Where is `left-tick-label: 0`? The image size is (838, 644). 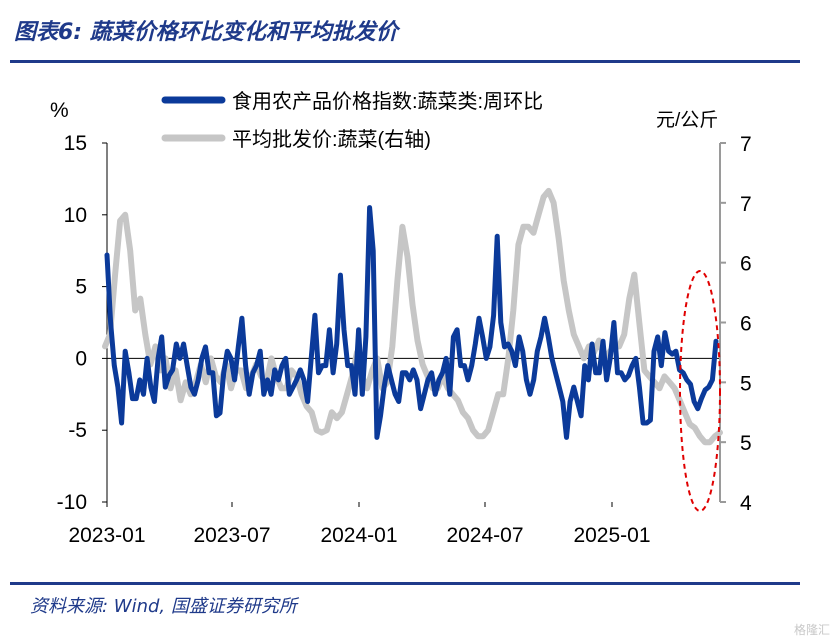
left-tick-label: 0 is located at coordinates (81, 358).